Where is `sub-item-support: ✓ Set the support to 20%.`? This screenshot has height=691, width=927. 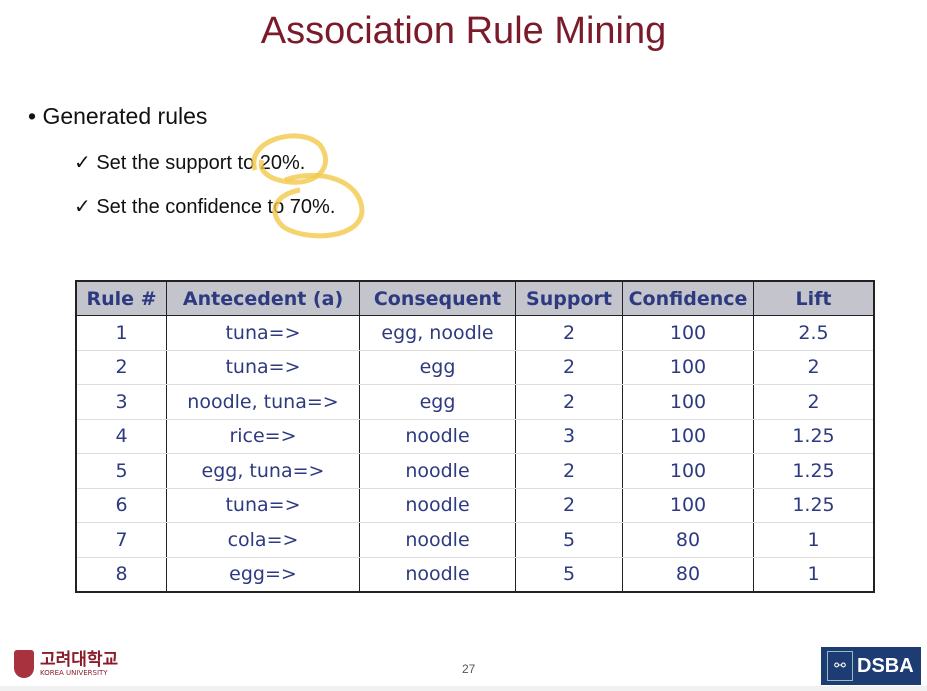 sub-item-support: ✓ Set the support to 20%. is located at coordinates (189, 162).